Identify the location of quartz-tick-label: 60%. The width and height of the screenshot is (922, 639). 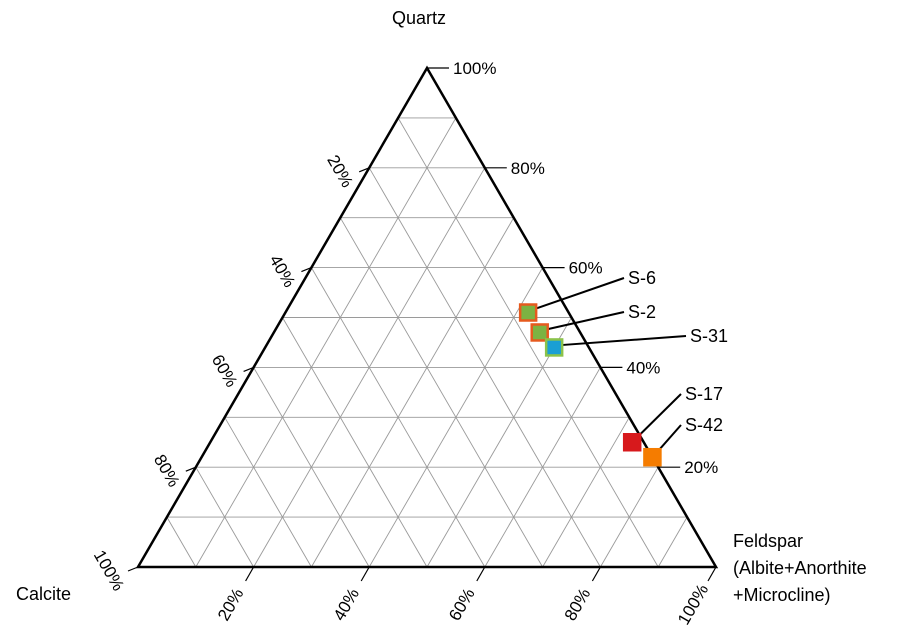
(586, 268).